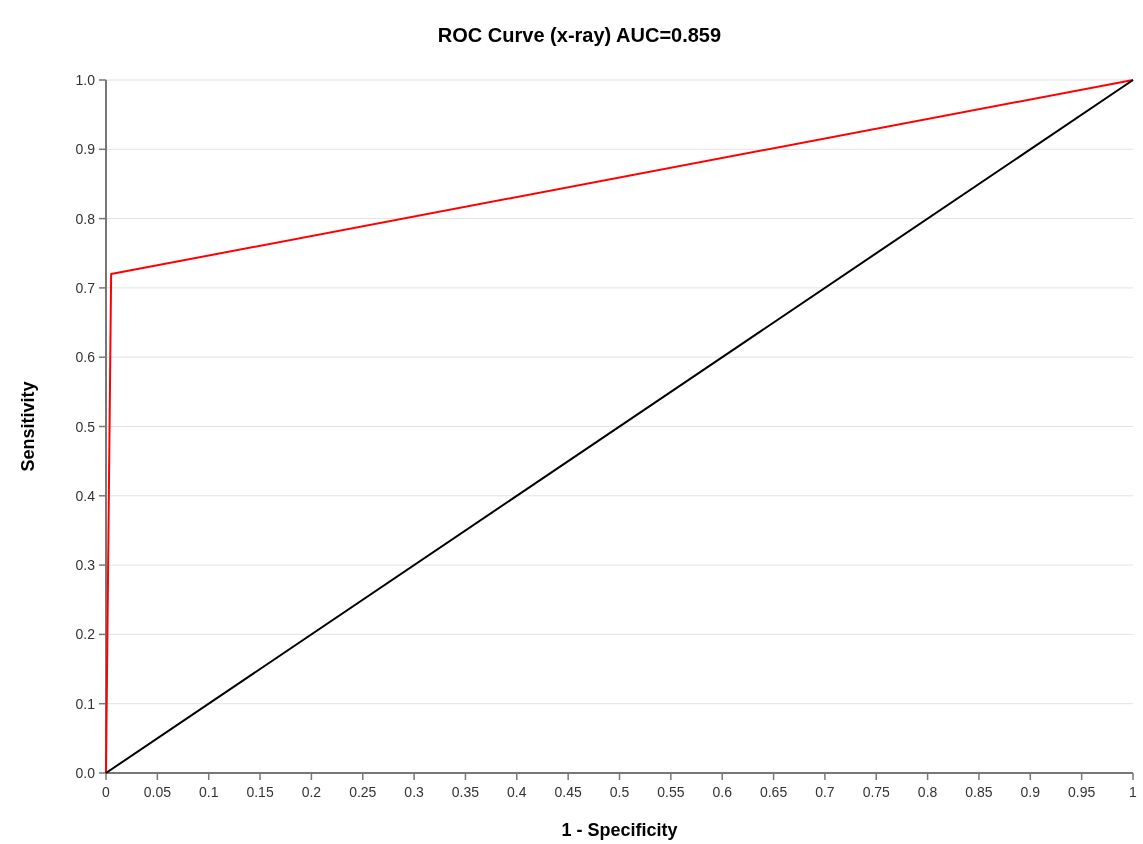 This screenshot has height=844, width=1143. I want to click on y-tick-label: 0.9, so click(85, 149).